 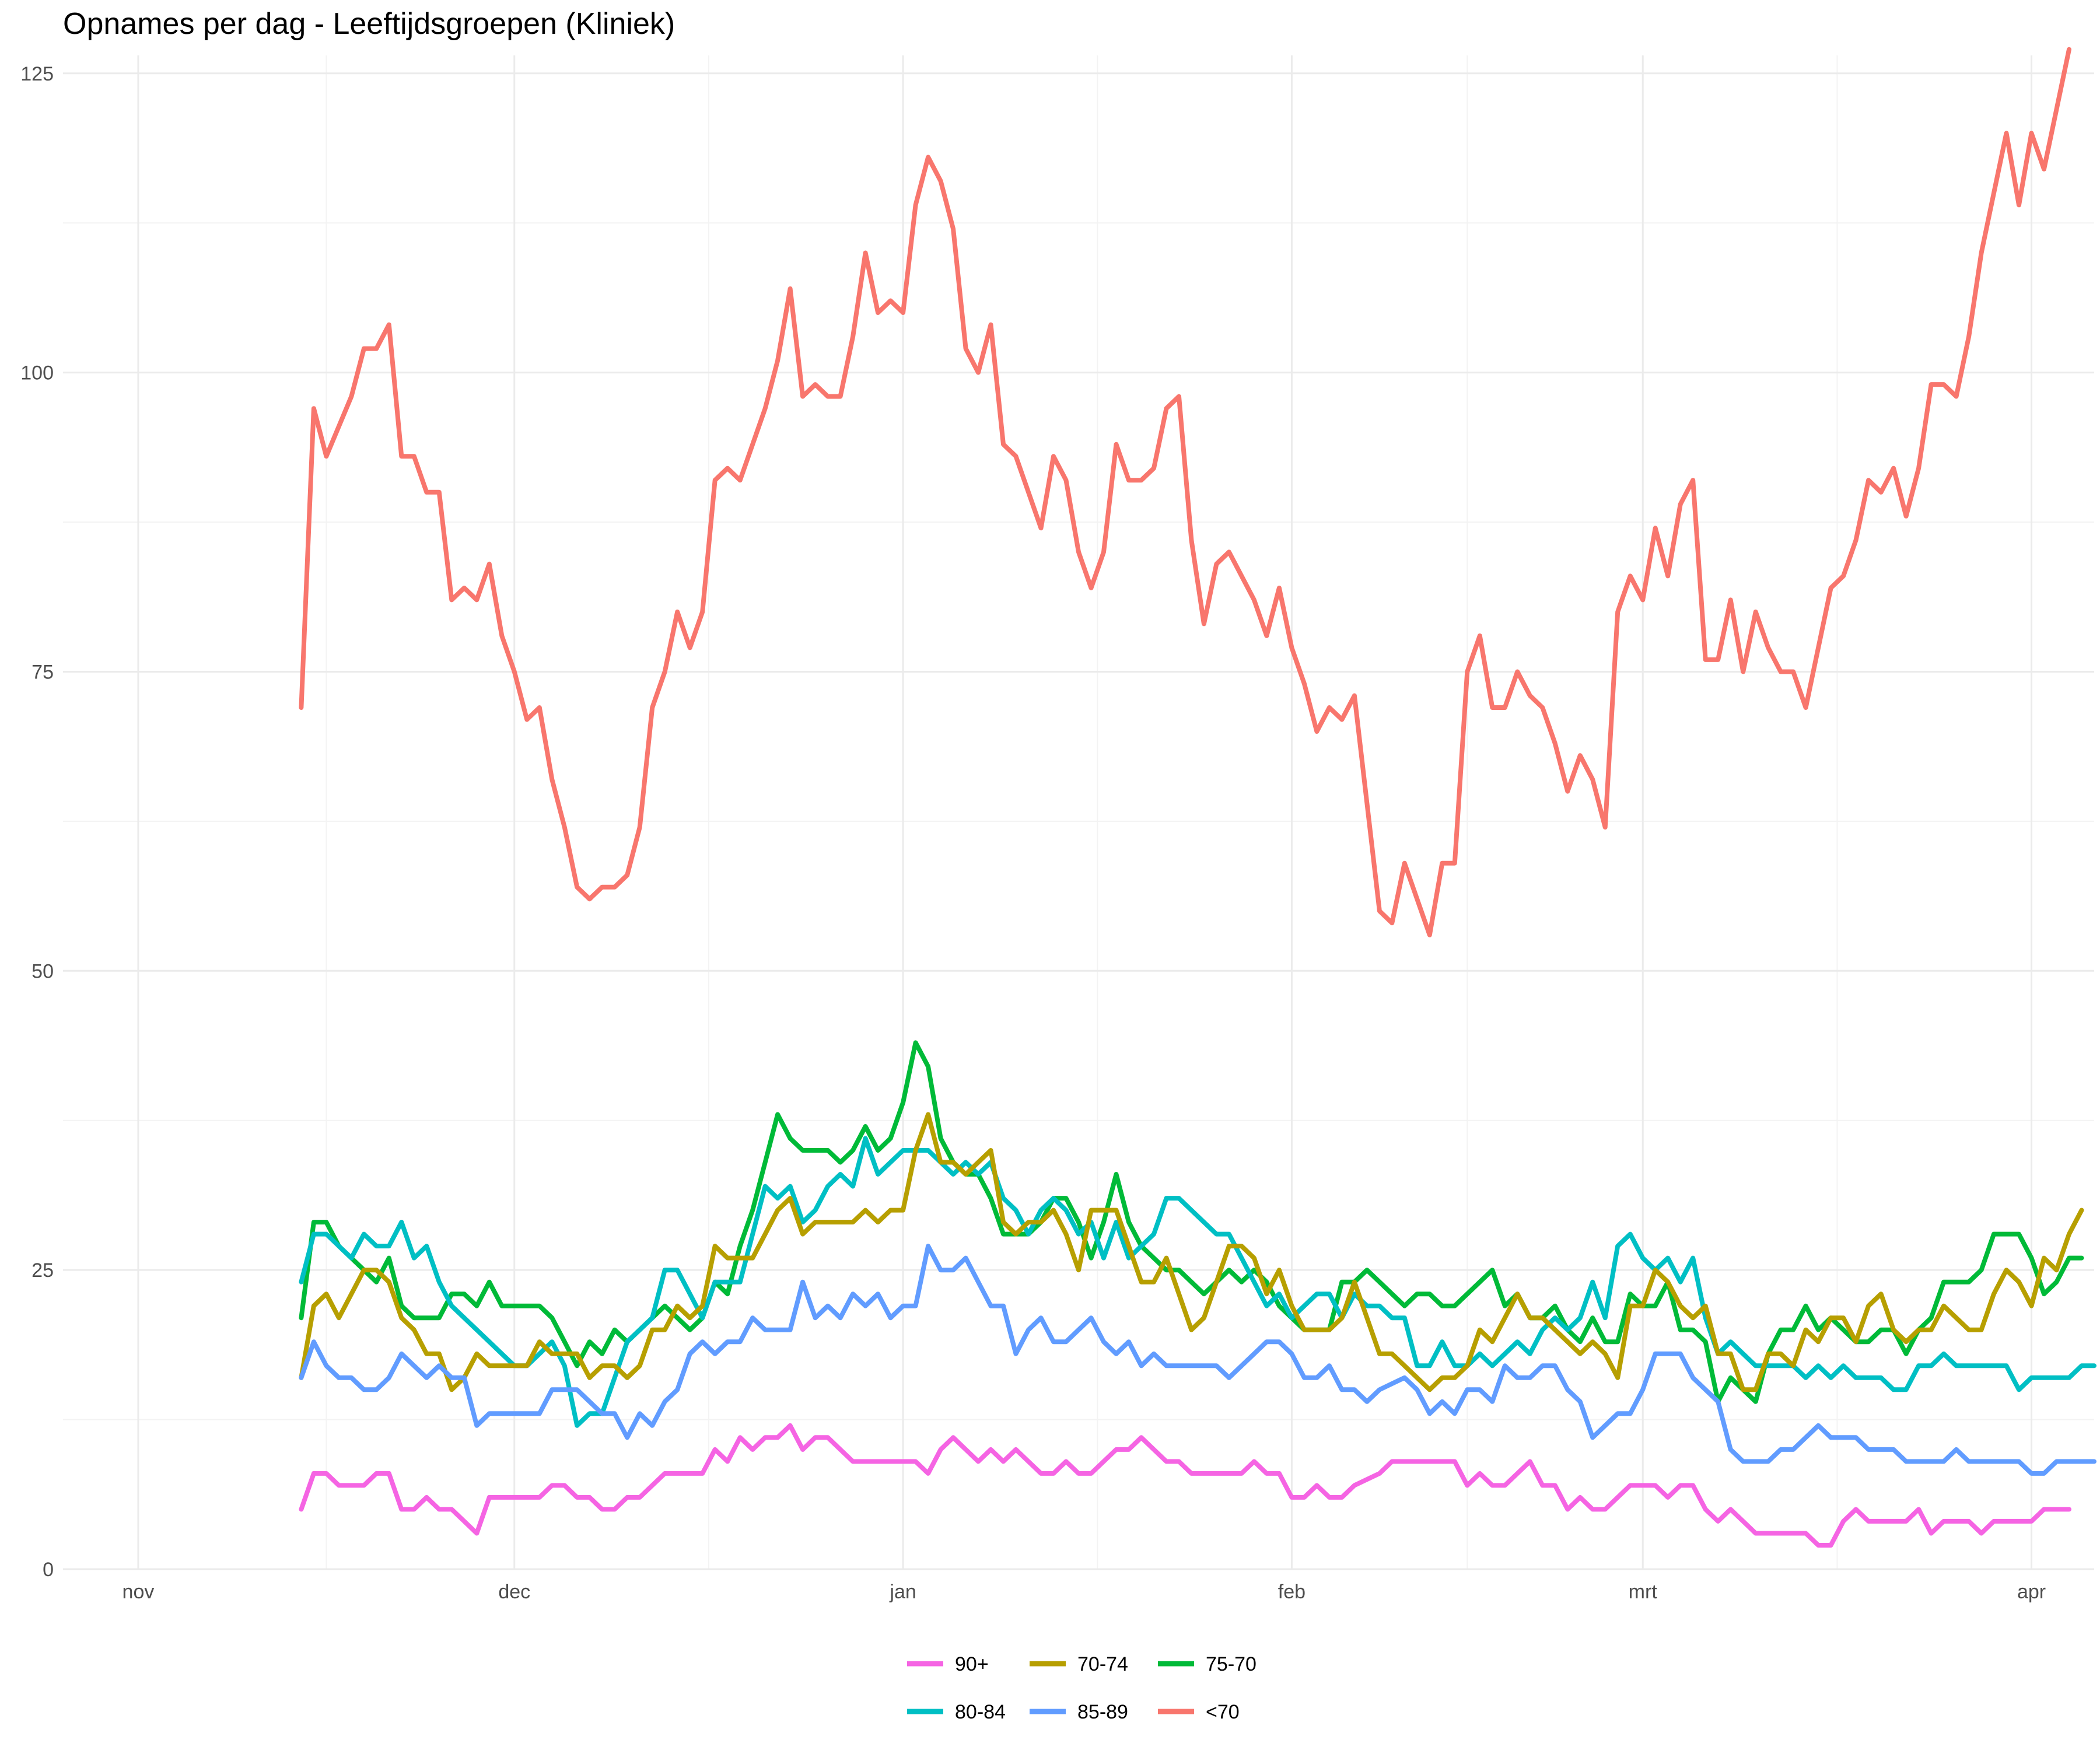 I want to click on x-tick-label: jan, so click(x=902, y=1592).